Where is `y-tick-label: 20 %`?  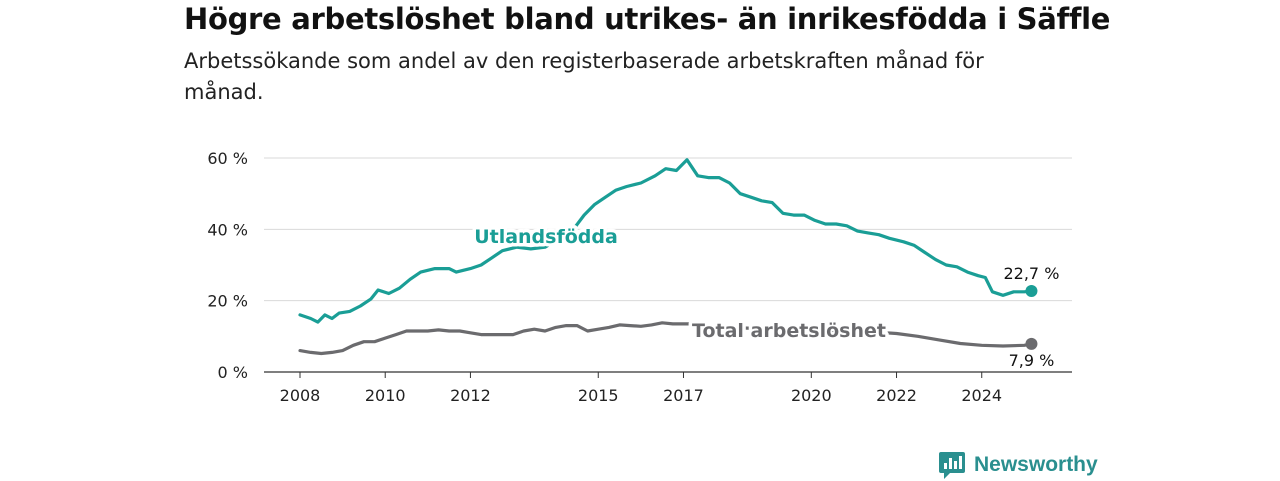
y-tick-label: 20 % is located at coordinates (227, 301).